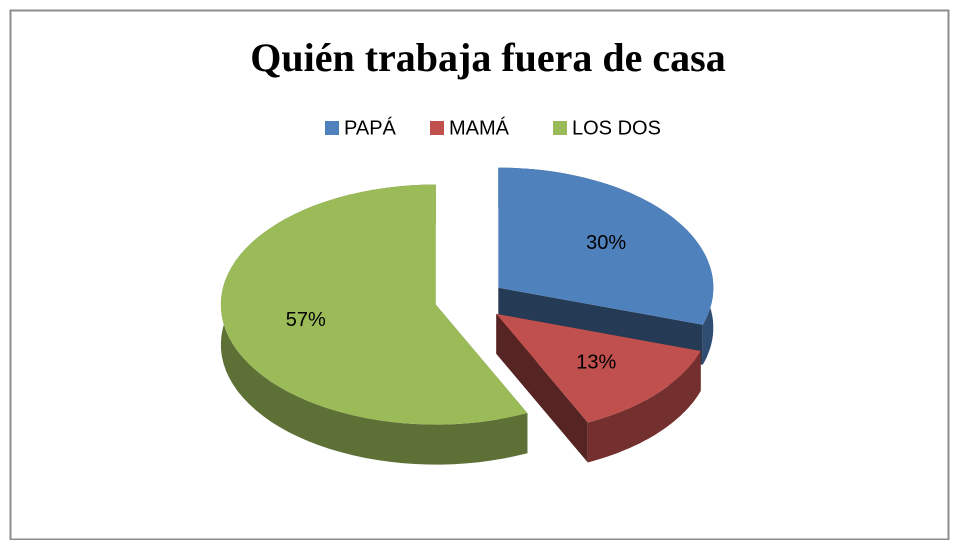 The height and width of the screenshot is (540, 959). I want to click on slice-side, so click(644, 407).